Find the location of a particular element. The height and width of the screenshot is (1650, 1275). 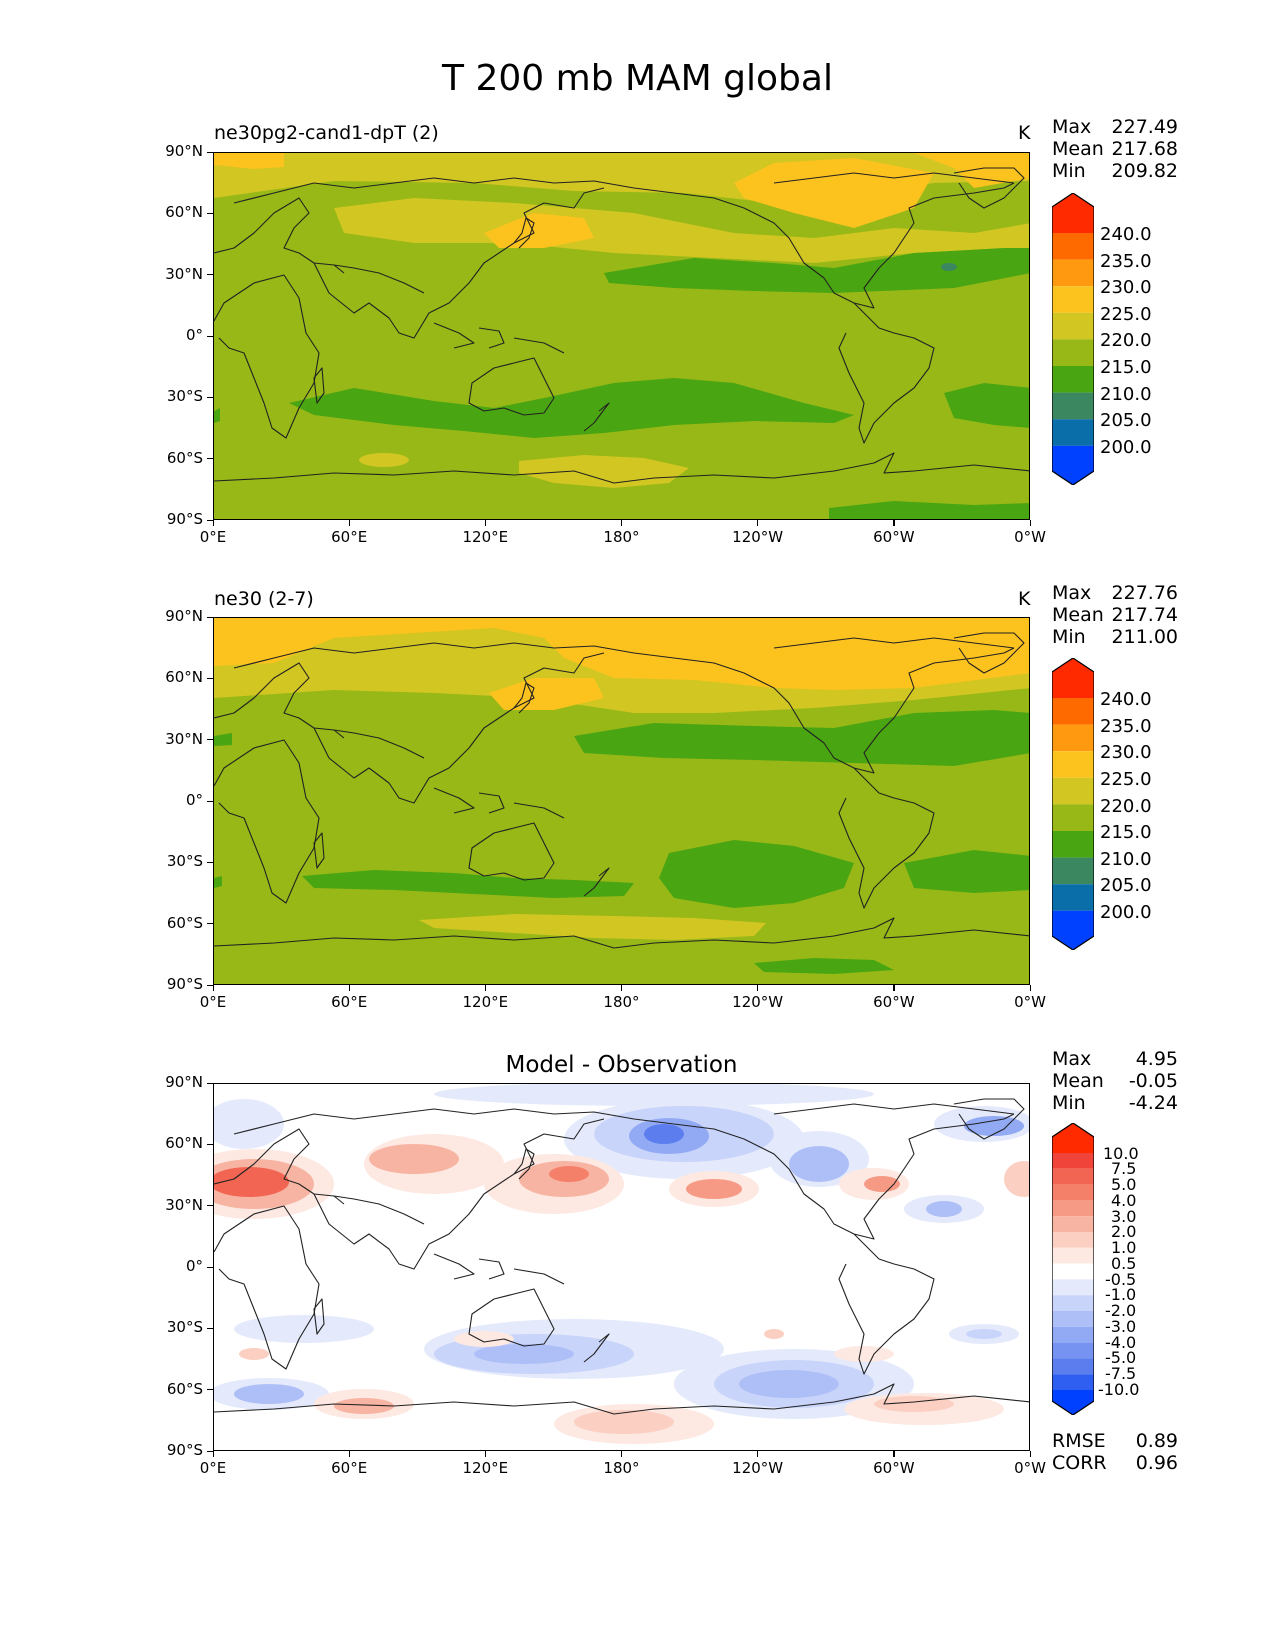

cb3-label-1: 7.5 is located at coordinates (1124, 1168).